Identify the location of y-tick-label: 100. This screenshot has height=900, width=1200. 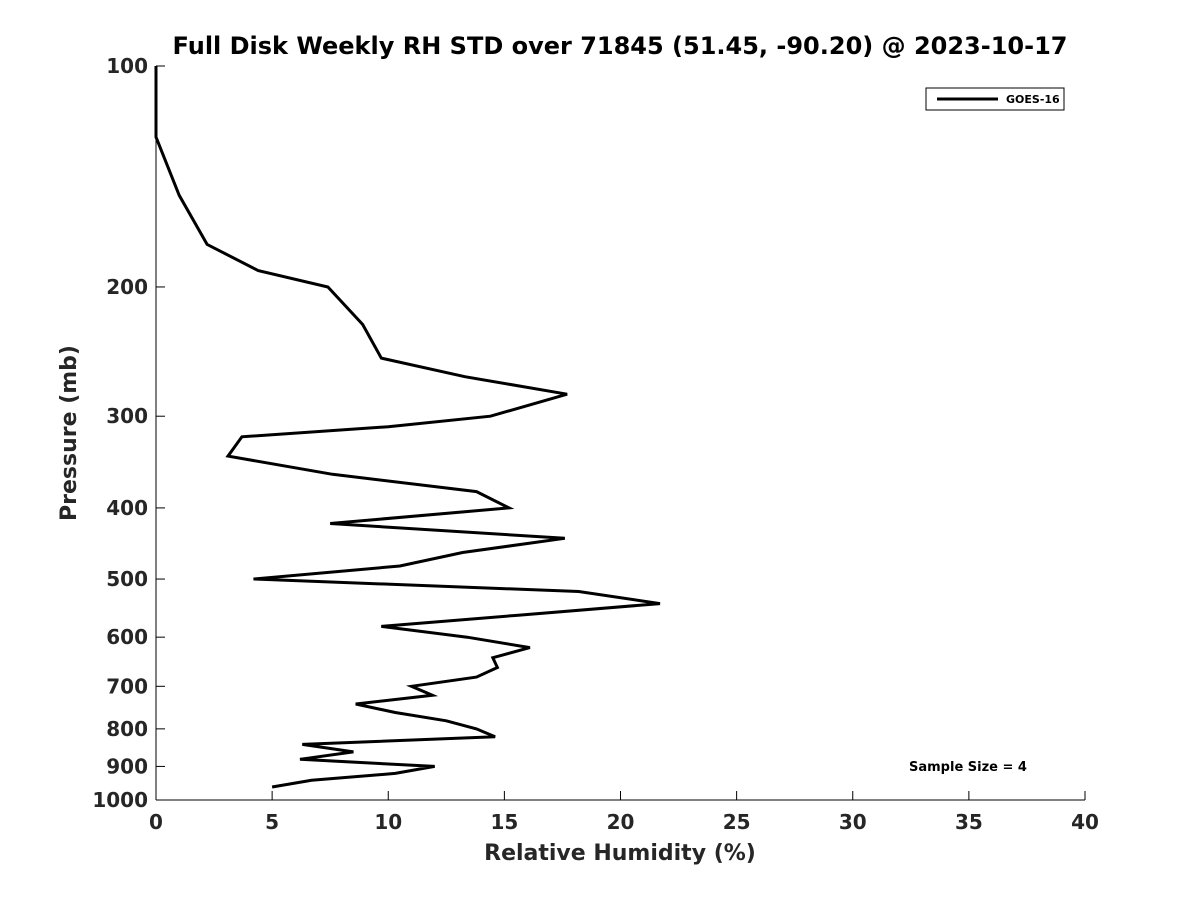
(127, 66).